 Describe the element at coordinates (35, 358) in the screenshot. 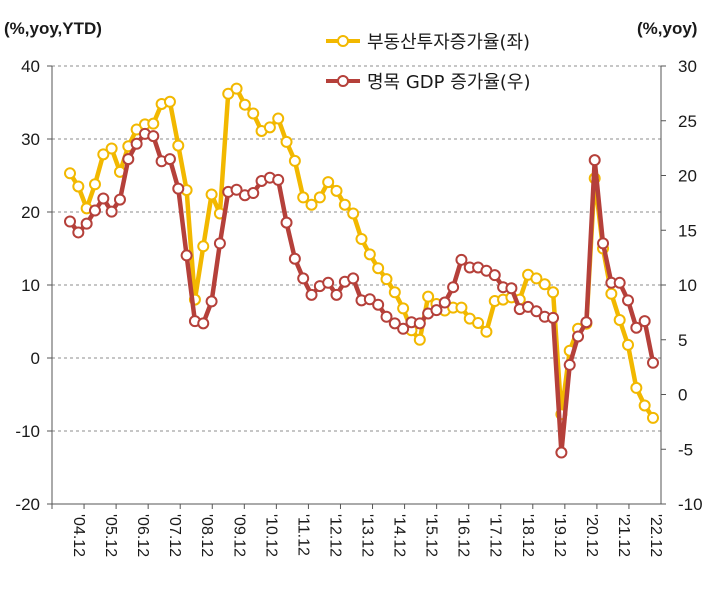

I see `left-y-tick-label: 0` at that location.